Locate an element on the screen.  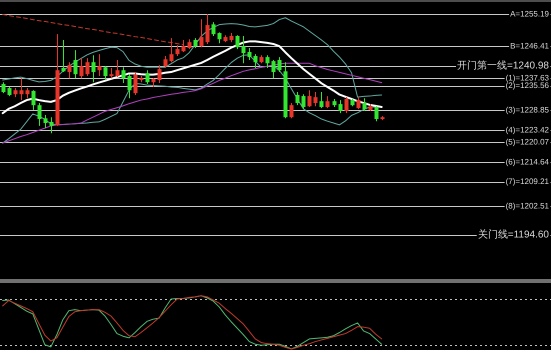
y-tick-label: (6)=1214.64 is located at coordinates (528, 161).